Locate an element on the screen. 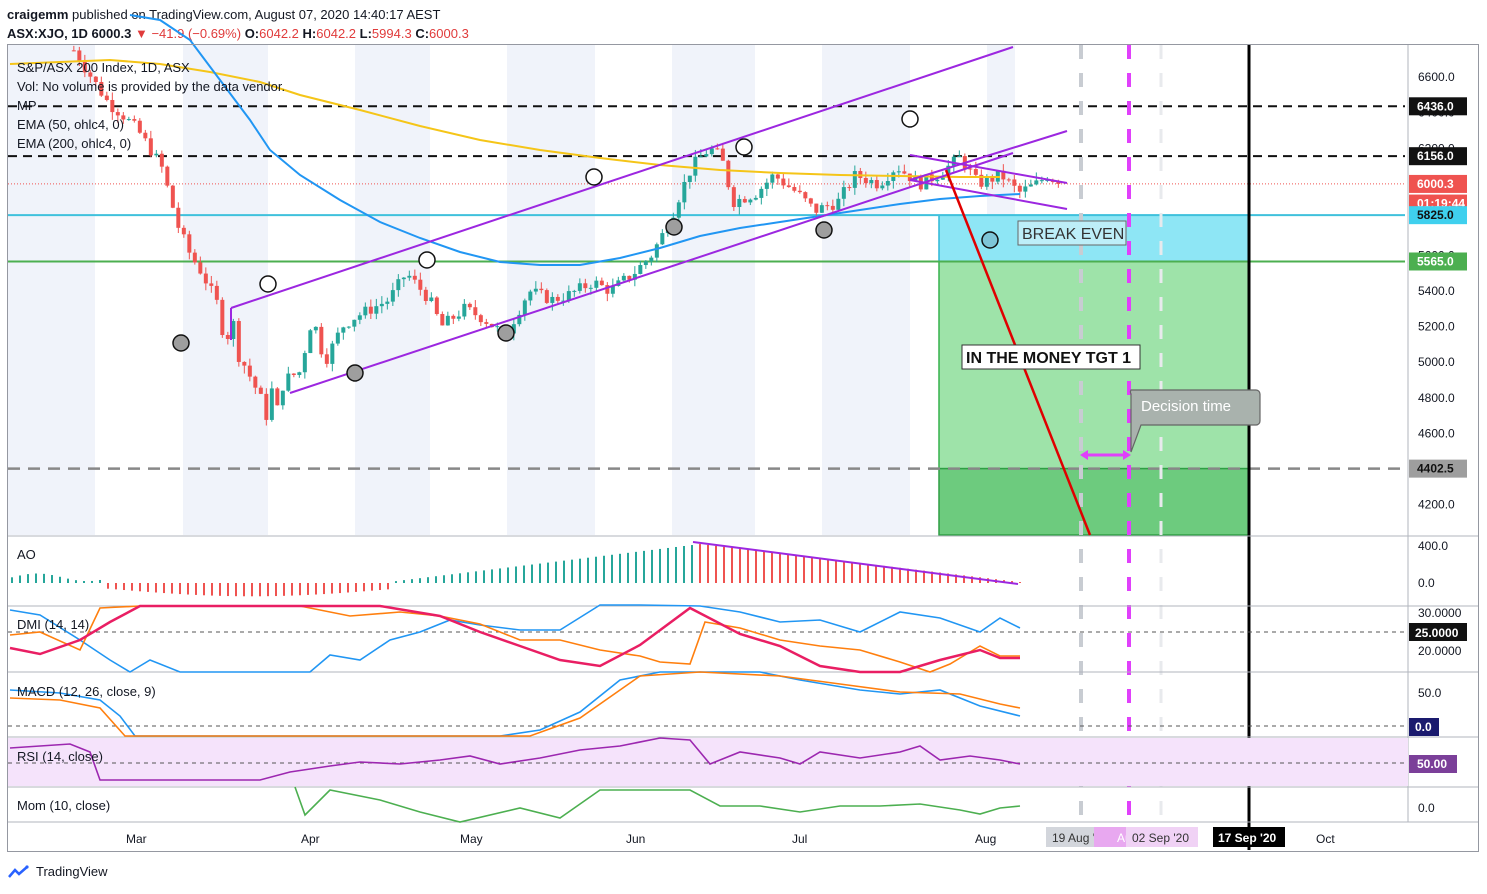 The height and width of the screenshot is (894, 1487). adx-line is located at coordinates (514, 639).